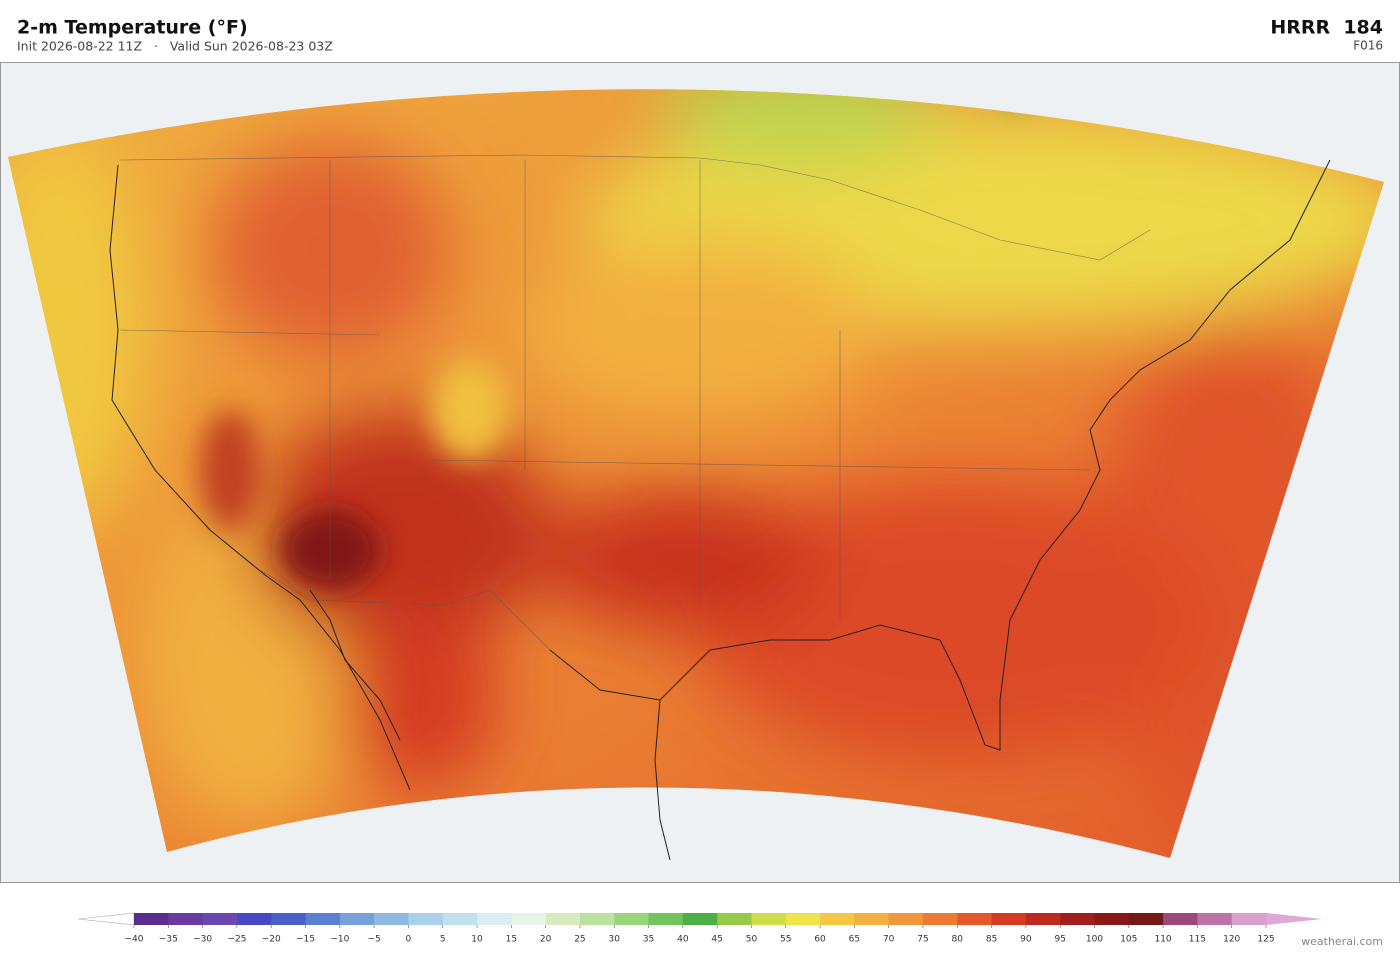 Image resolution: width=1400 pixels, height=956 pixels. Describe the element at coordinates (1128, 940) in the screenshot. I see `colorbar-tick-label: 105` at that location.